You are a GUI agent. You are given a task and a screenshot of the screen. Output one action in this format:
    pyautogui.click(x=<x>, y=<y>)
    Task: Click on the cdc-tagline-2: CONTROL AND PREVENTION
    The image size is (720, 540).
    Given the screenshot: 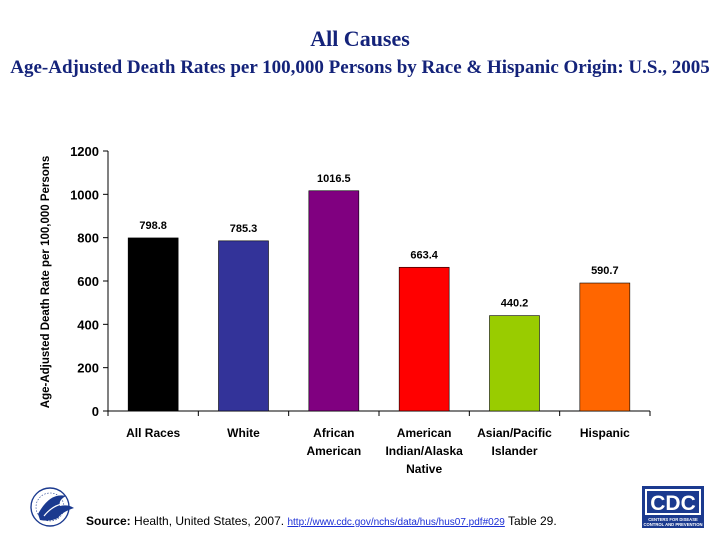 What is the action you would take?
    pyautogui.click(x=672, y=524)
    